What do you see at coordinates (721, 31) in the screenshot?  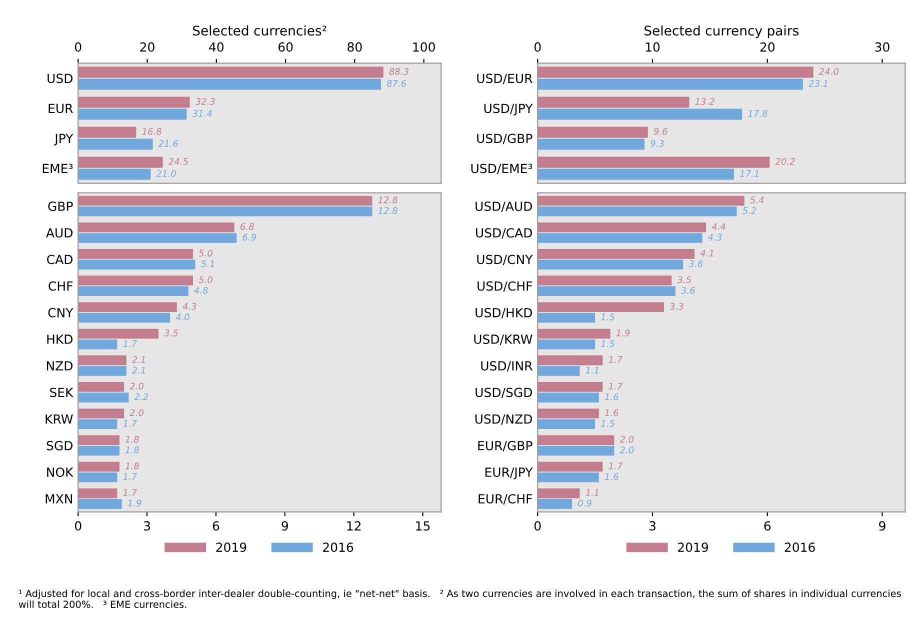 I see `chart-title: Selected currency pairs` at bounding box center [721, 31].